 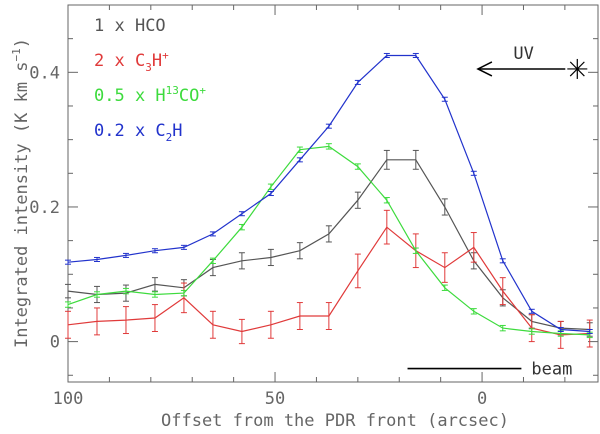 I want to click on y-axis-label-close: ), so click(x=22, y=43).